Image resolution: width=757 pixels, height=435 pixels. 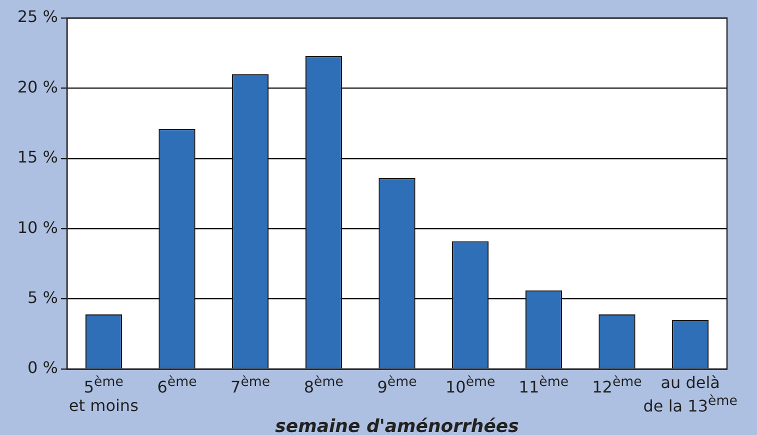 I want to click on y-tick-label: 5 %, so click(x=43, y=297).